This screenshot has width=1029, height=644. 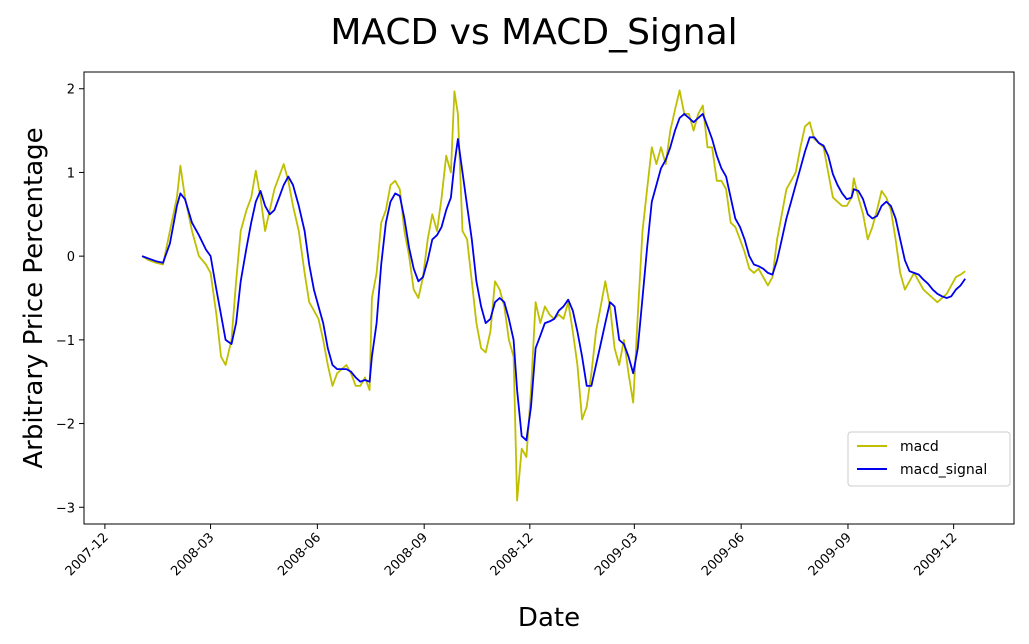 I want to click on legend-label-macd: macd, so click(x=919, y=447).